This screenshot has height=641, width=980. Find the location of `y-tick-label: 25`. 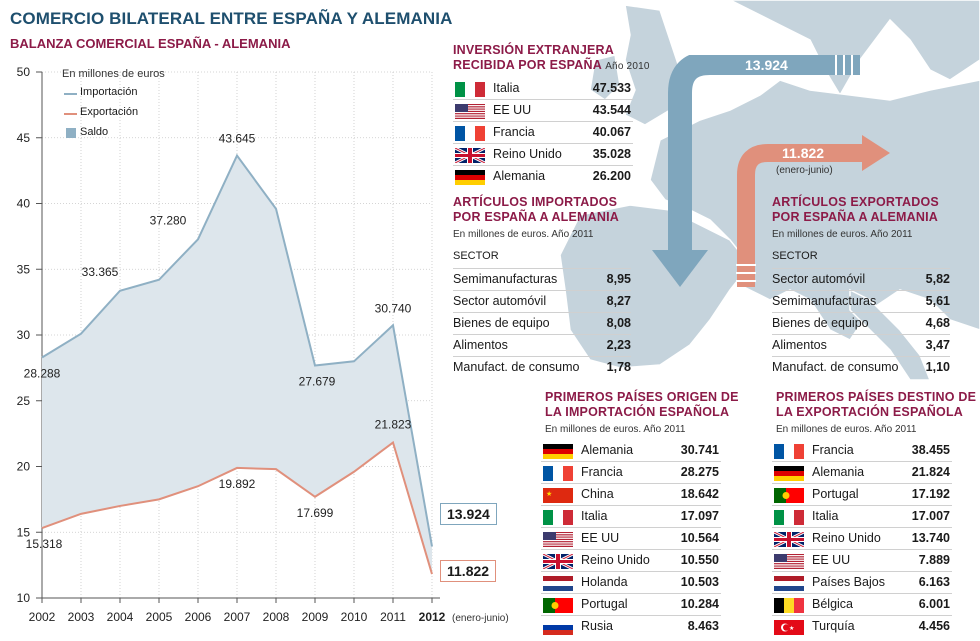

y-tick-label: 25 is located at coordinates (24, 401).